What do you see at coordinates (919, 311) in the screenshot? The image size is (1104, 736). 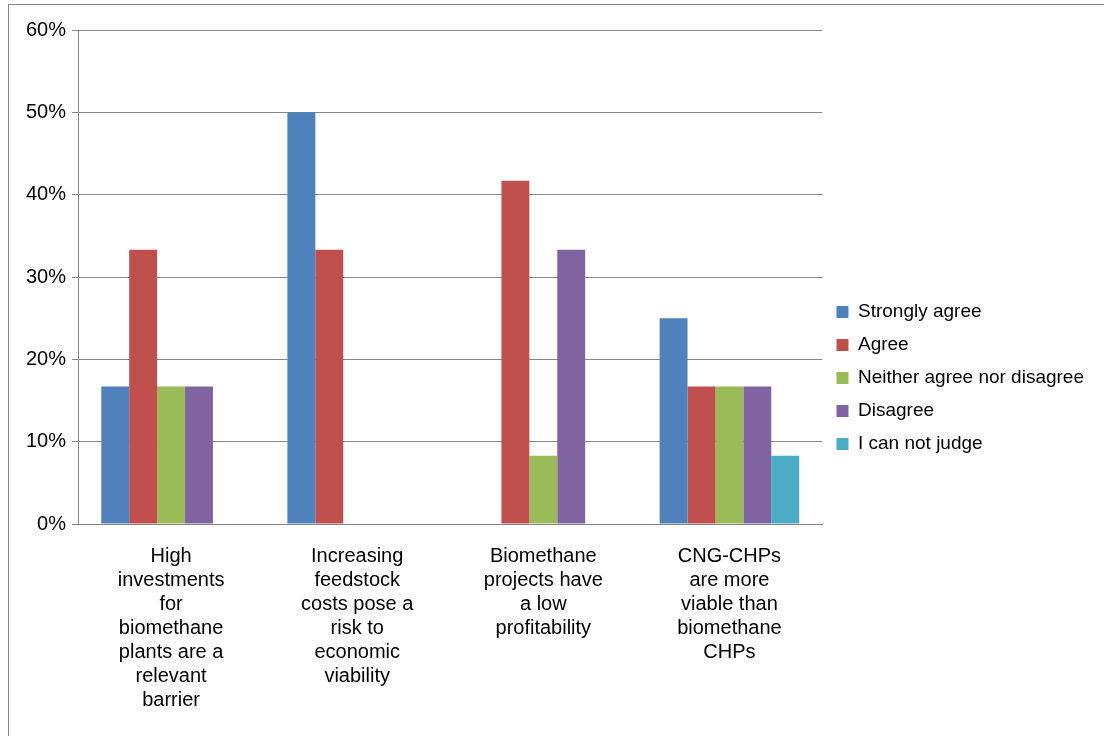 I see `legend-label: Strongly agree` at bounding box center [919, 311].